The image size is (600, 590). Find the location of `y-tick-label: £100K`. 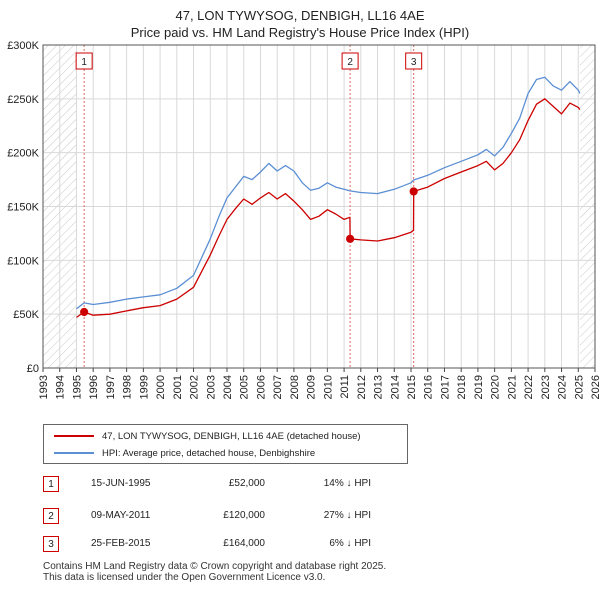

y-tick-label: £100K is located at coordinates (23, 261).